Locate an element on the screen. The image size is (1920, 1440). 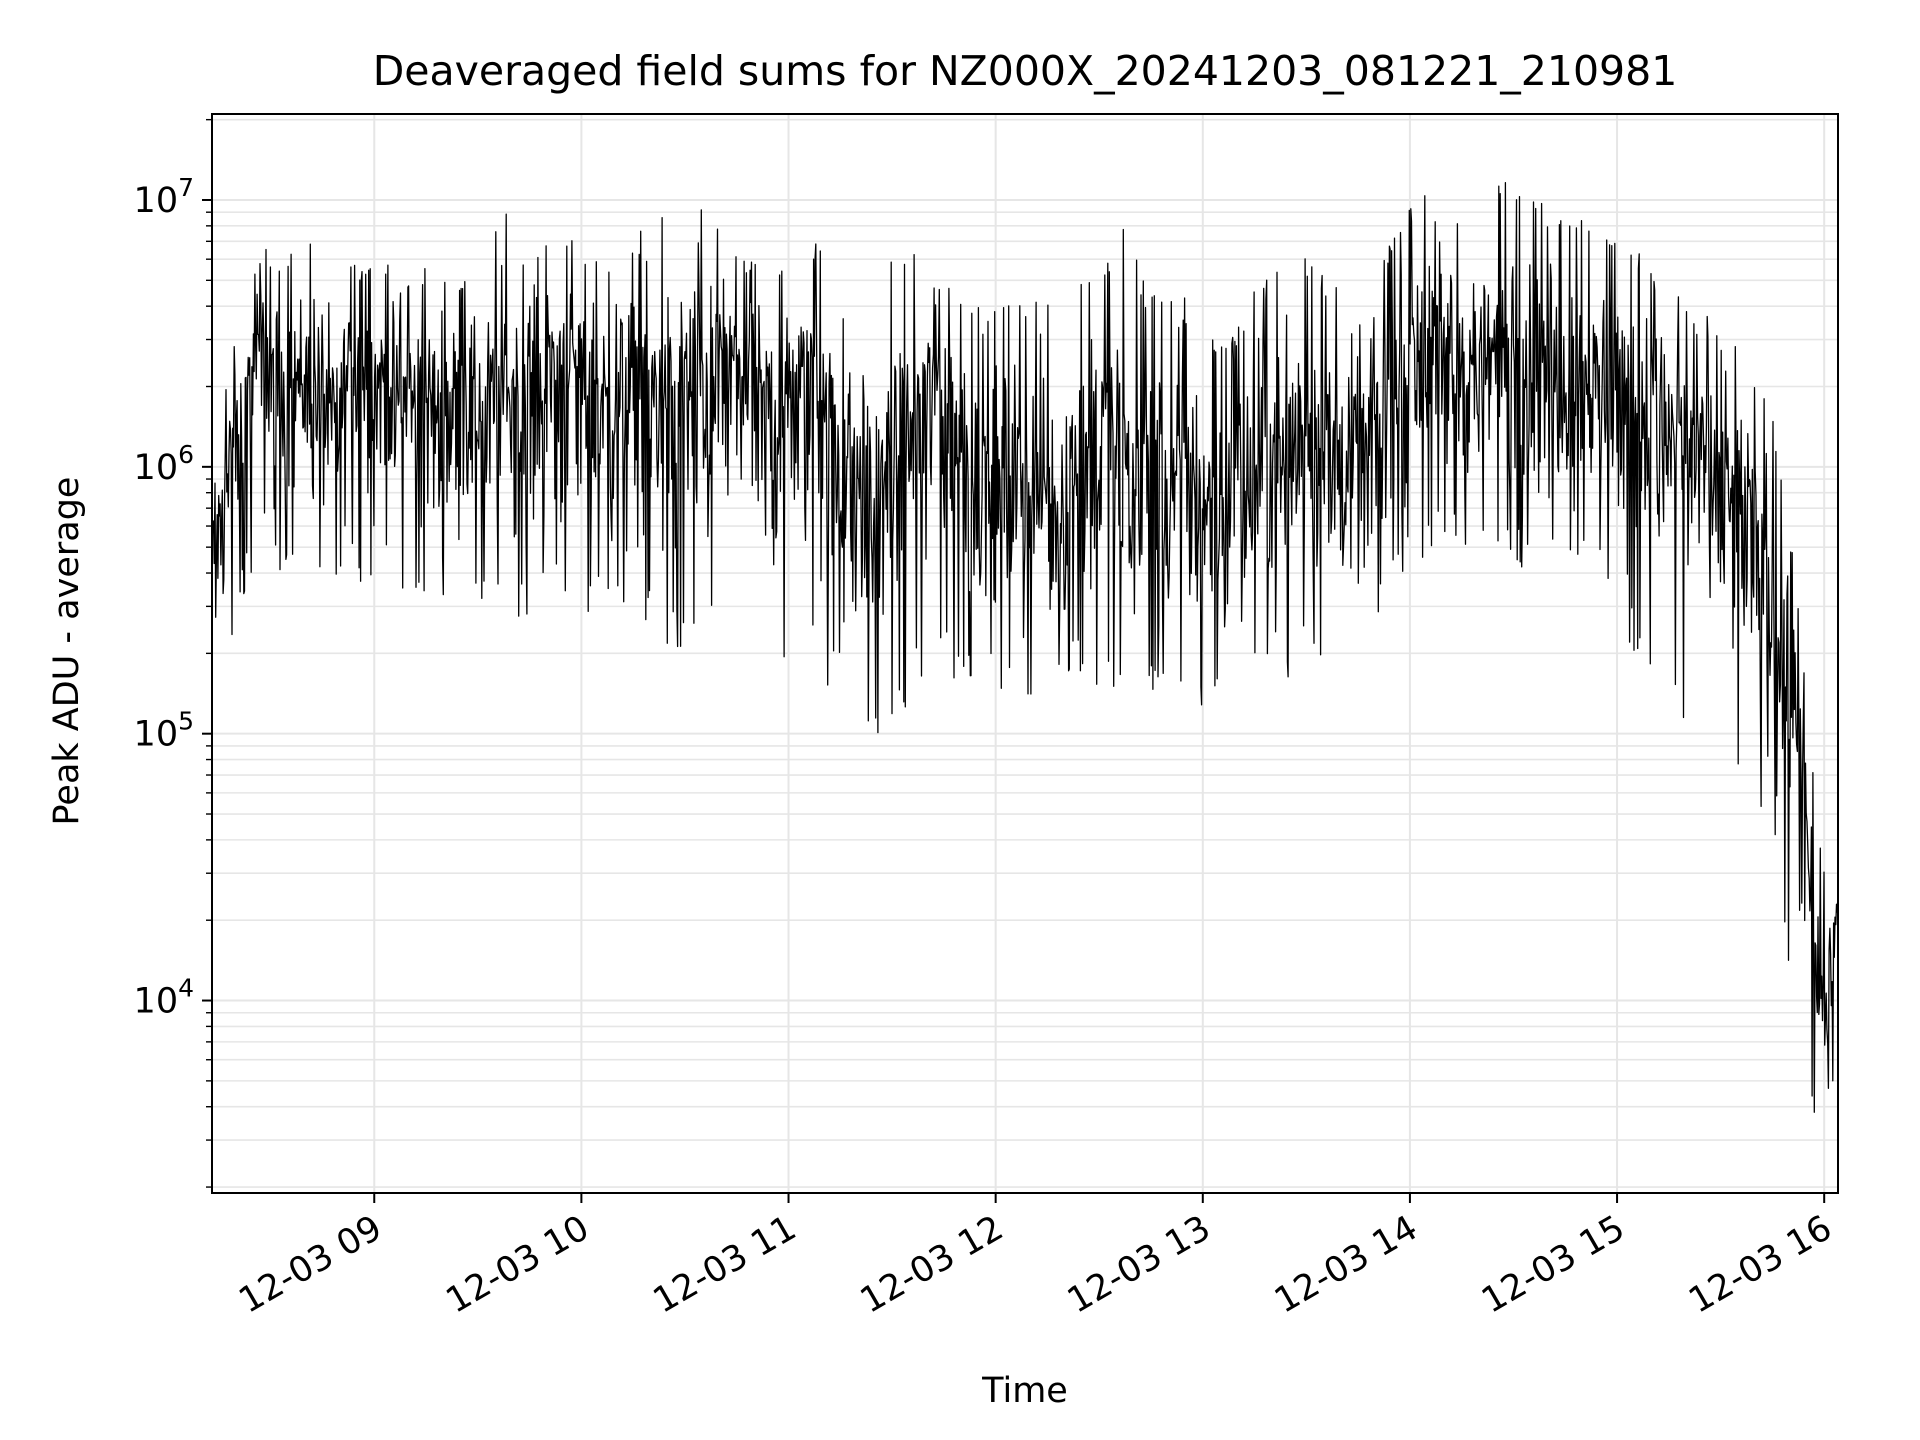
y-axis-label: Peak ADU - average is located at coordinates (67, 651).